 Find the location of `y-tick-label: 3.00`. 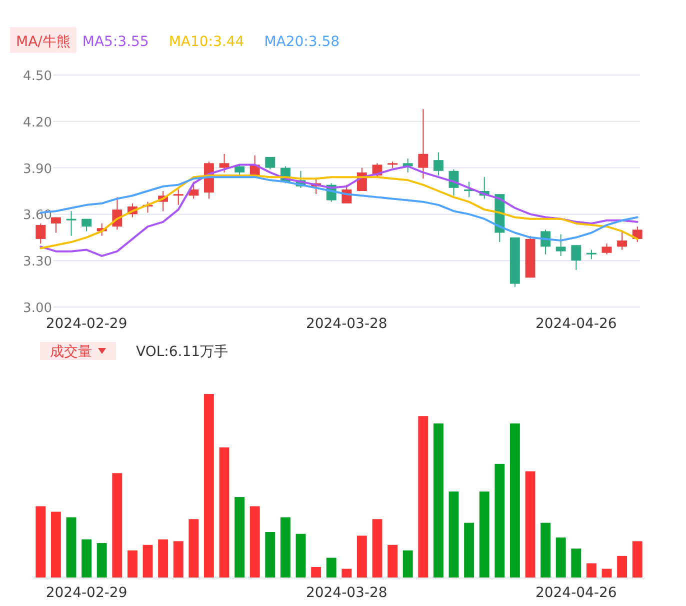

y-tick-label: 3.00 is located at coordinates (37, 308).